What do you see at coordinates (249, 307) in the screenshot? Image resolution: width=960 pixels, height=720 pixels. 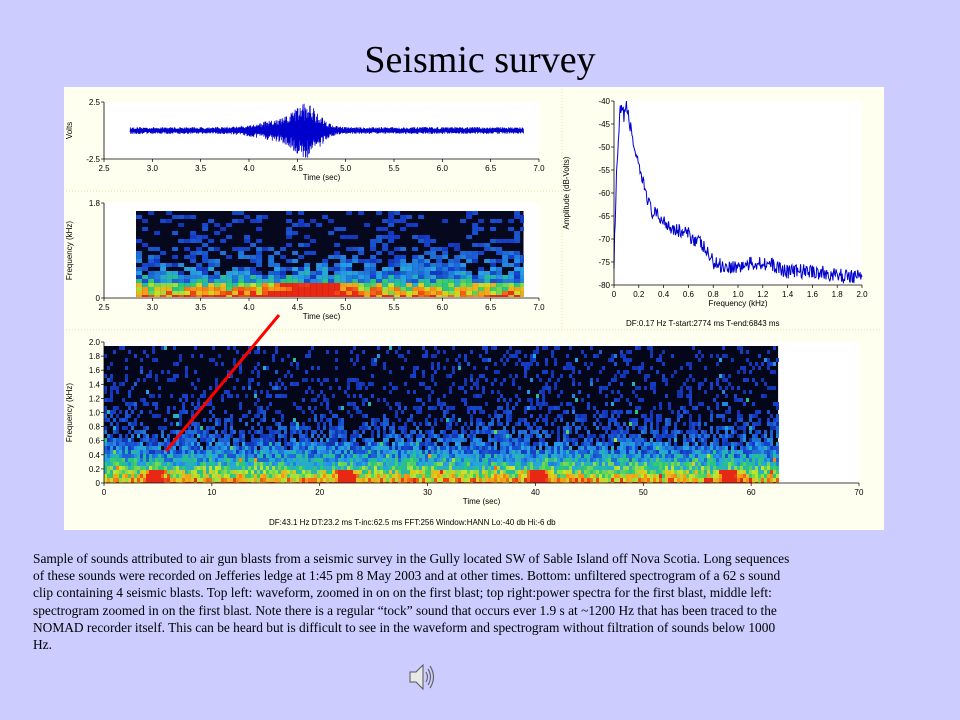 I see `zoom-spectrogram-xtick-label: 4.0` at bounding box center [249, 307].